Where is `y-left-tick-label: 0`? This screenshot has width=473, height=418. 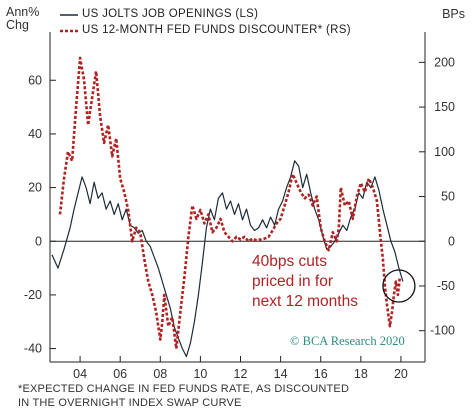 y-left-tick-label: 0 is located at coordinates (38, 241).